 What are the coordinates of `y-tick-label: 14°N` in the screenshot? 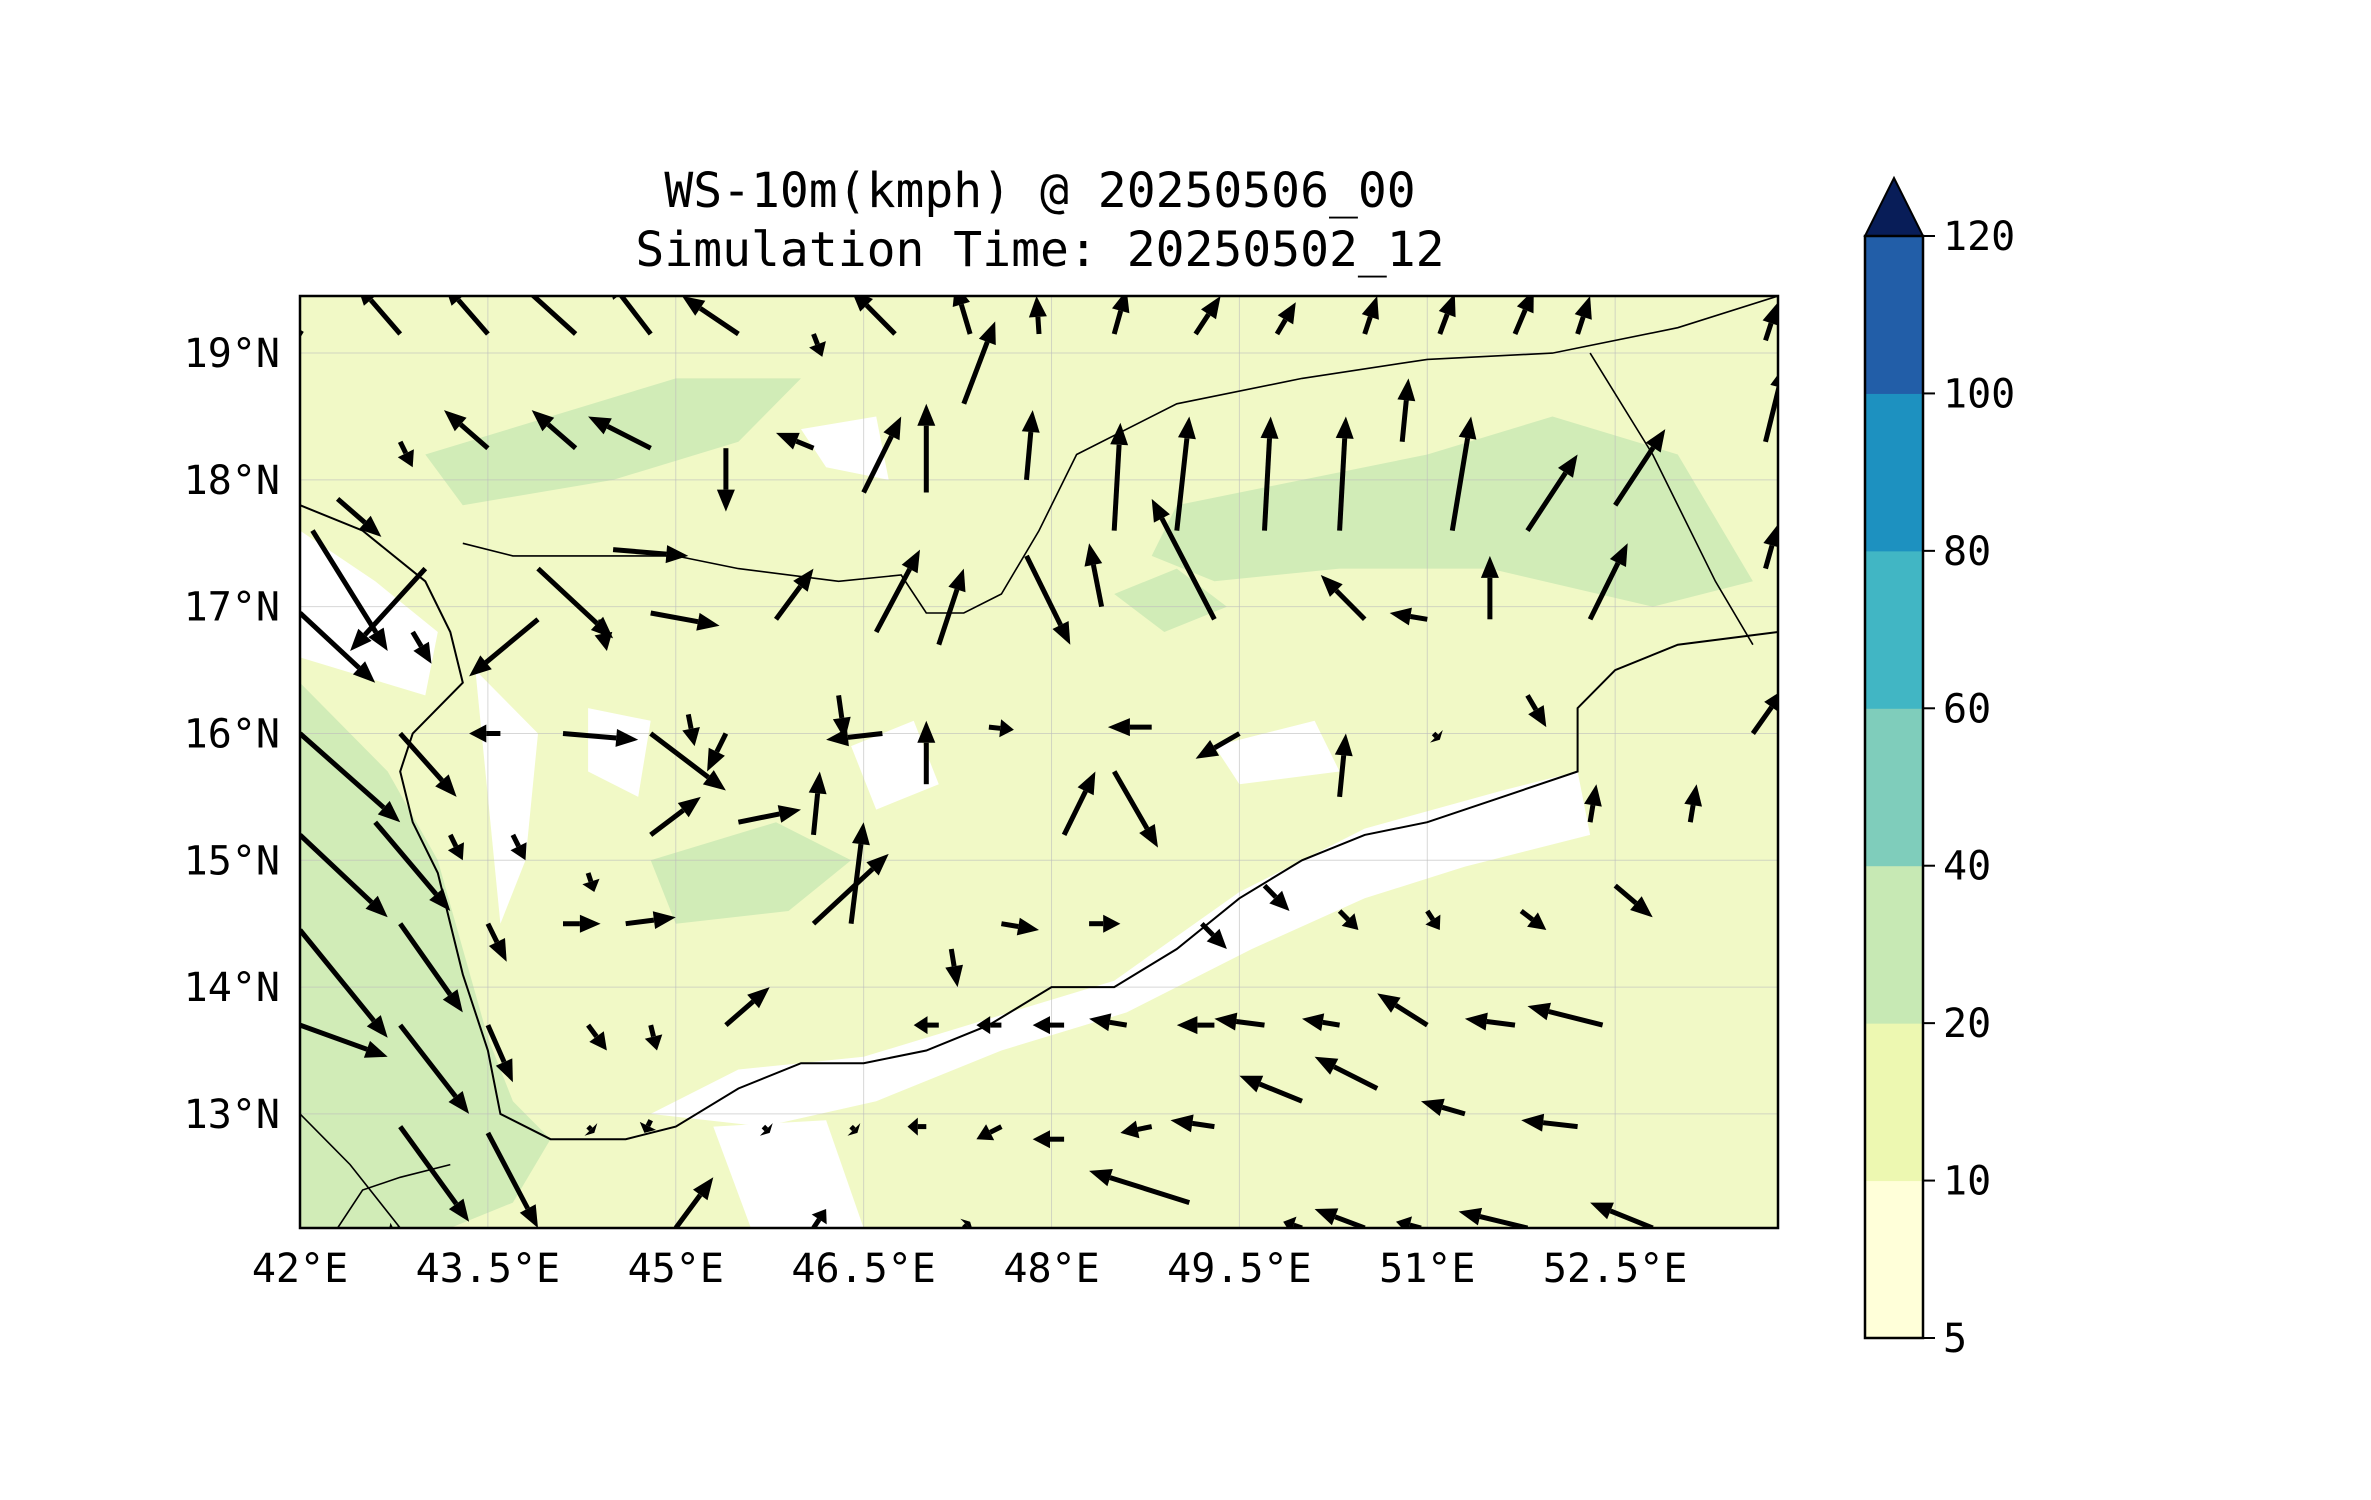 It's located at (232, 988).